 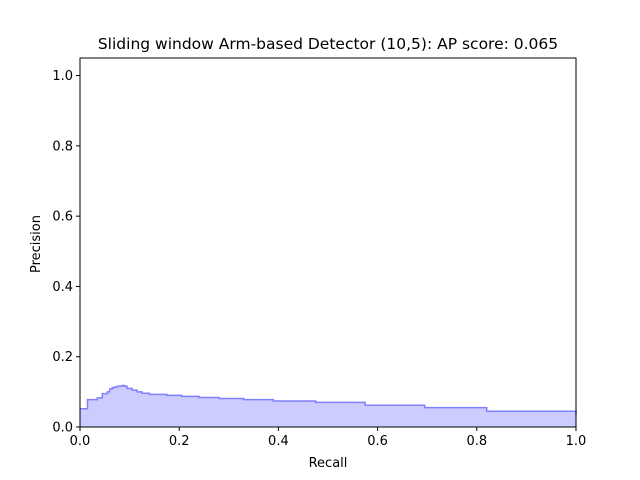 What do you see at coordinates (36, 244) in the screenshot?
I see `y-axis-label: Precision` at bounding box center [36, 244].